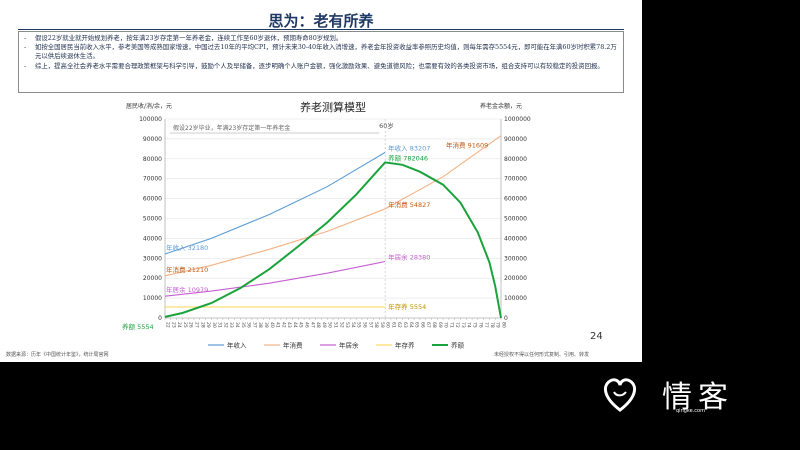 The image size is (800, 450). I want to click on slide-title: 思为：老有所养, so click(321, 21).